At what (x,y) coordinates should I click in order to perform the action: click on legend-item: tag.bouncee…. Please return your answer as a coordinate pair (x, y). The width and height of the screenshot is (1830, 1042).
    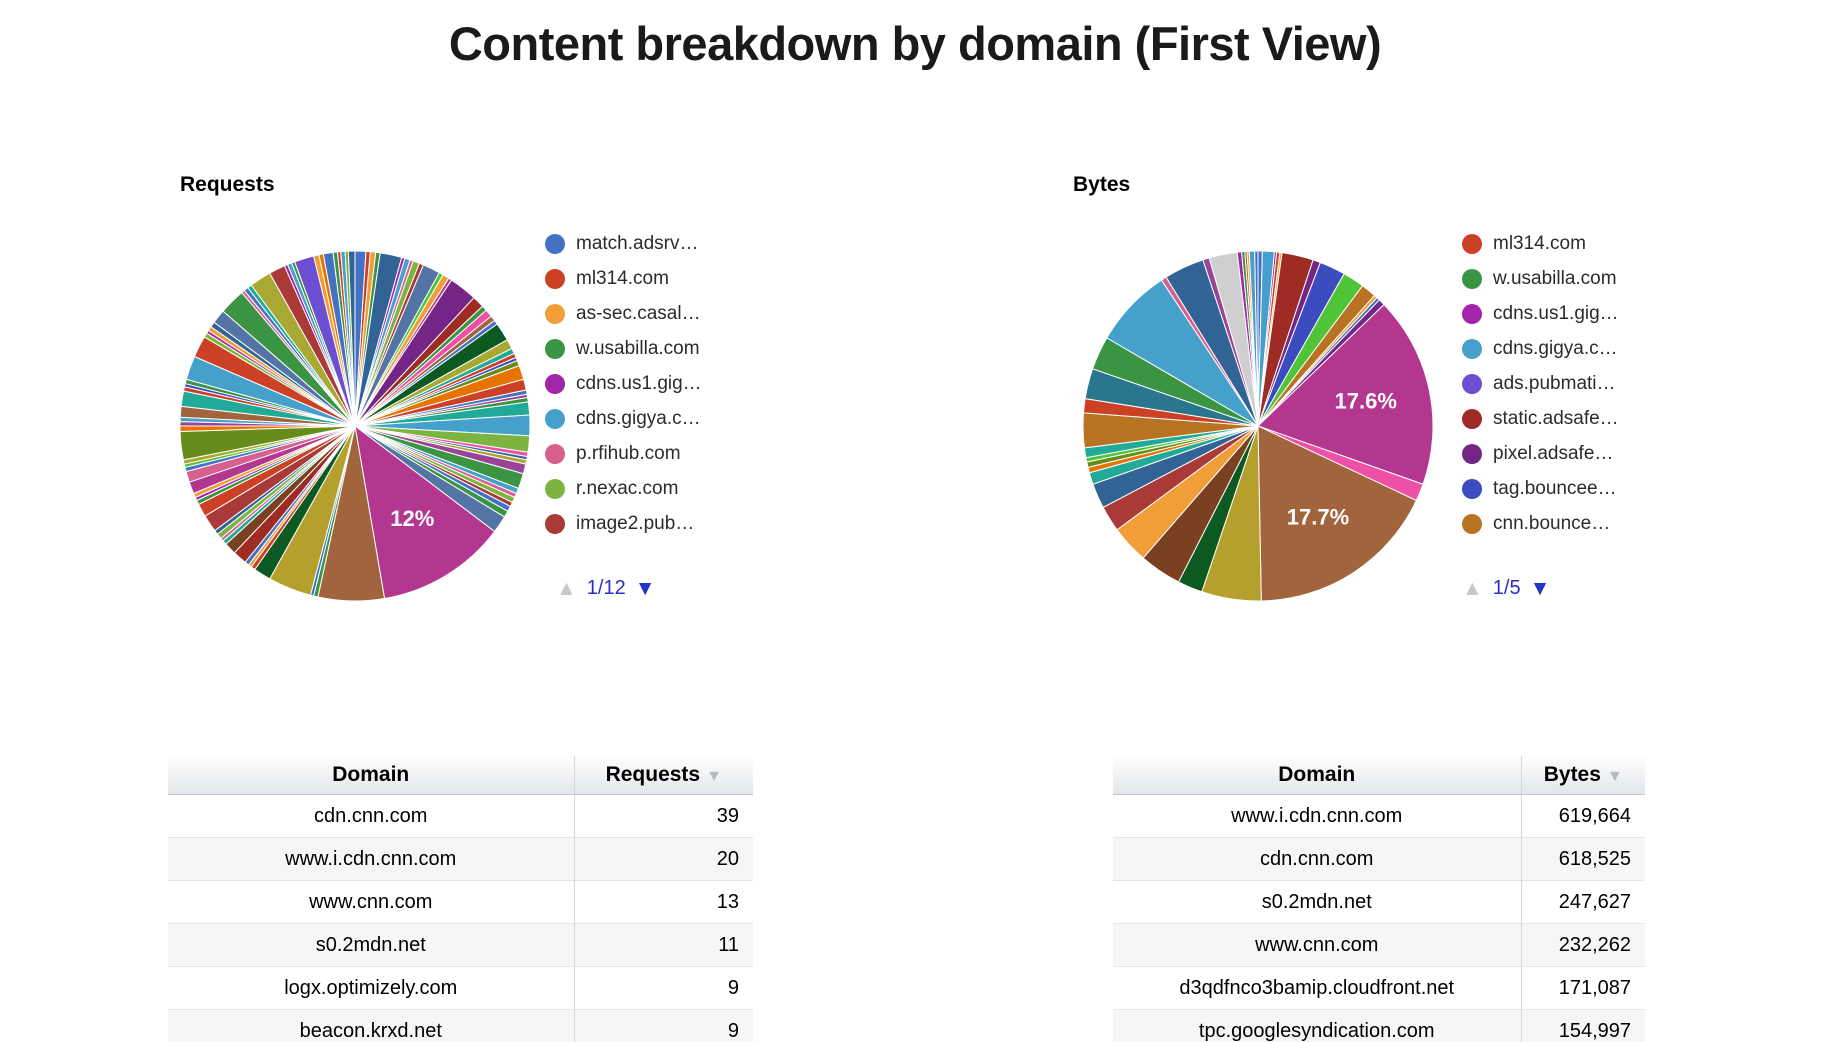
    Looking at the image, I should click on (1540, 488).